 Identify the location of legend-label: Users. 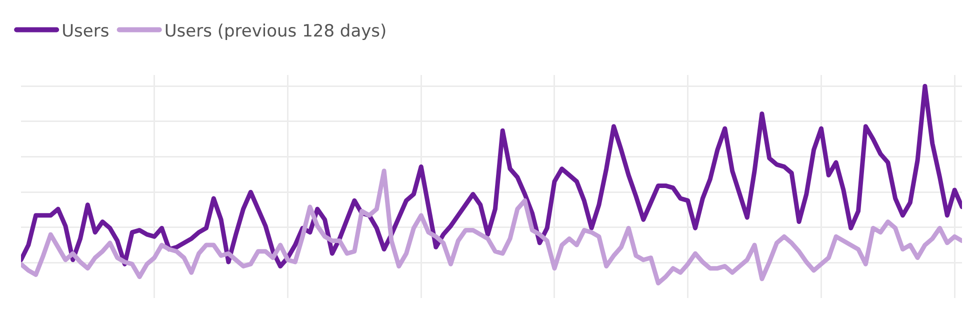
(86, 31).